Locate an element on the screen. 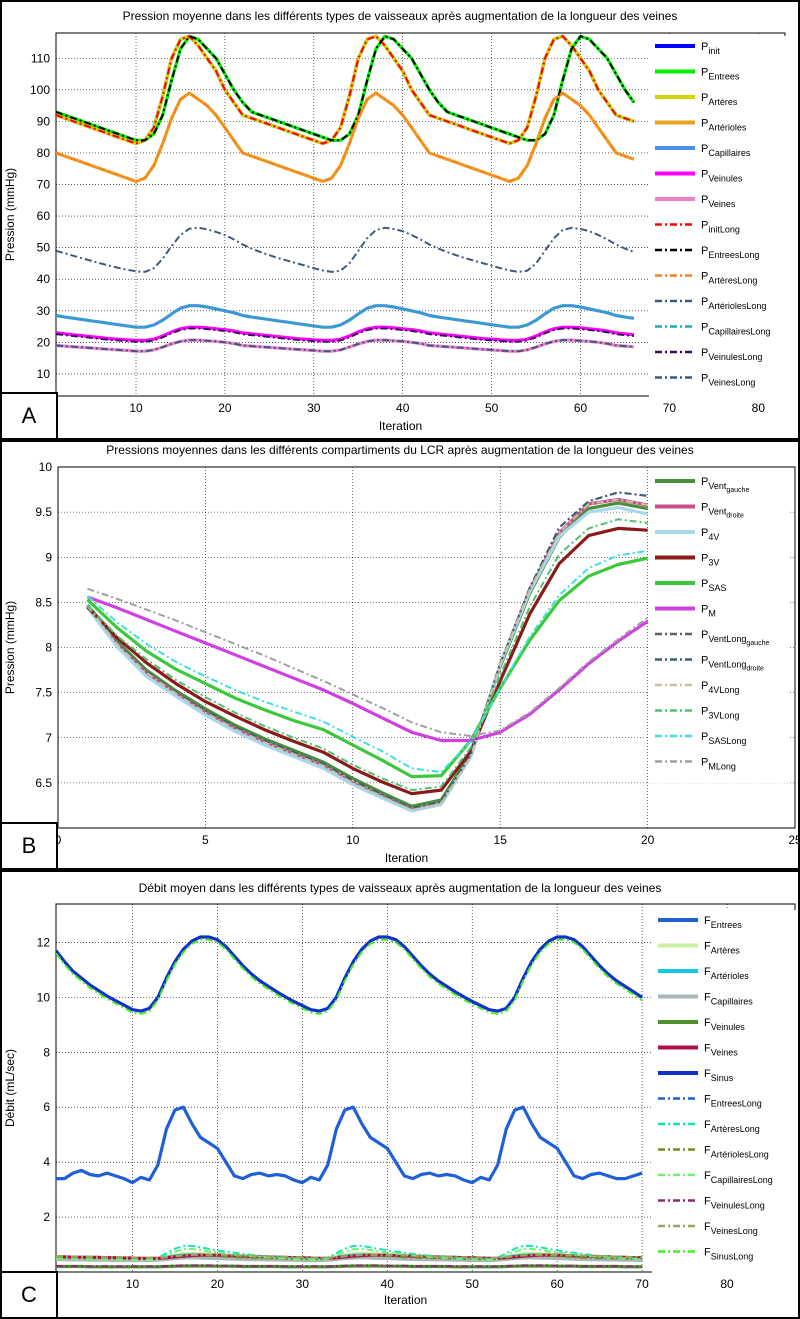 The width and height of the screenshot is (800, 1319). y-tick-label: 6.5 is located at coordinates (43, 783).